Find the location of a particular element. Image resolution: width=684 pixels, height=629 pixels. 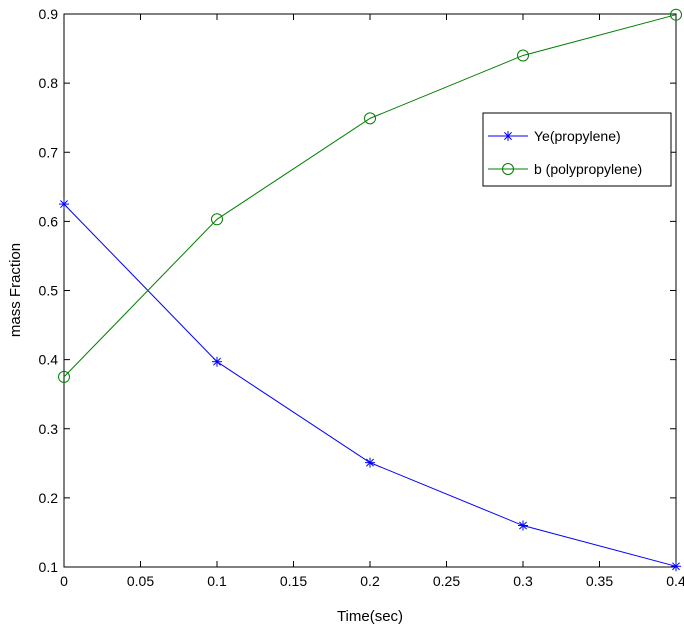

legend-entry: b (polypropylene) is located at coordinates (565, 169).